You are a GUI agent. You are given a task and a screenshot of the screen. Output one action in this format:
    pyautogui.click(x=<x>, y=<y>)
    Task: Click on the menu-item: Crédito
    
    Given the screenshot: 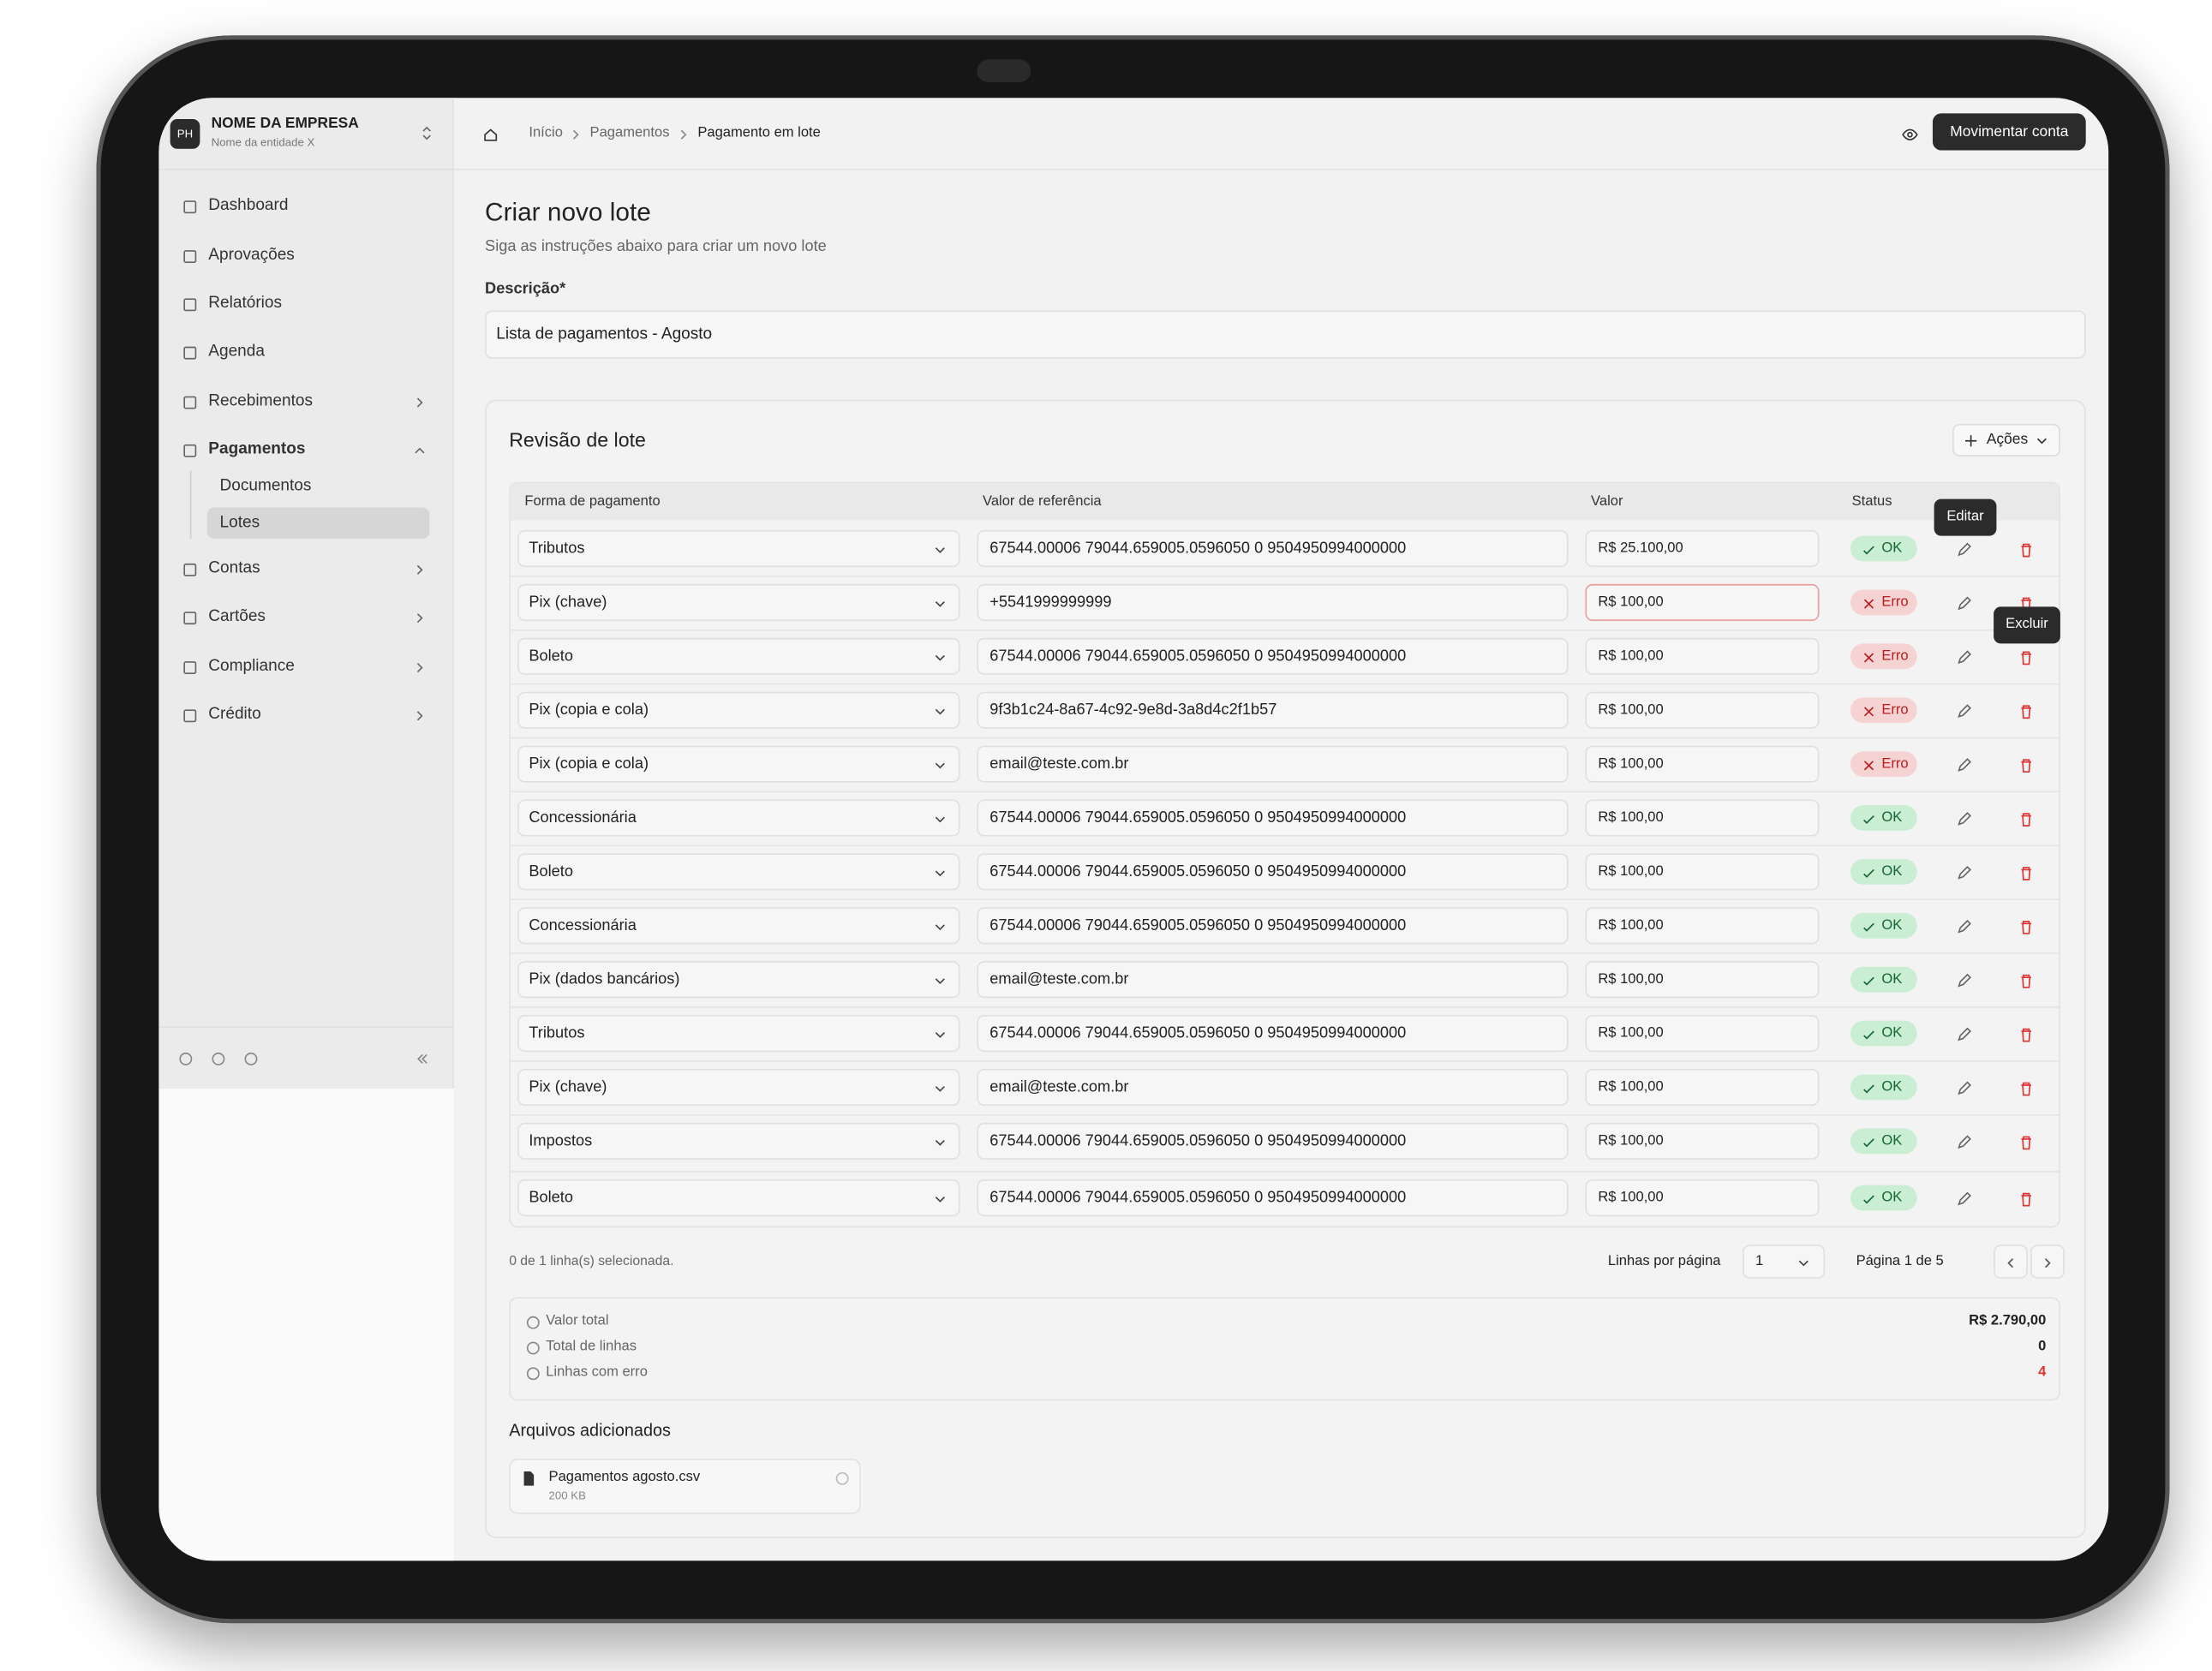 What is the action you would take?
    pyautogui.click(x=234, y=715)
    